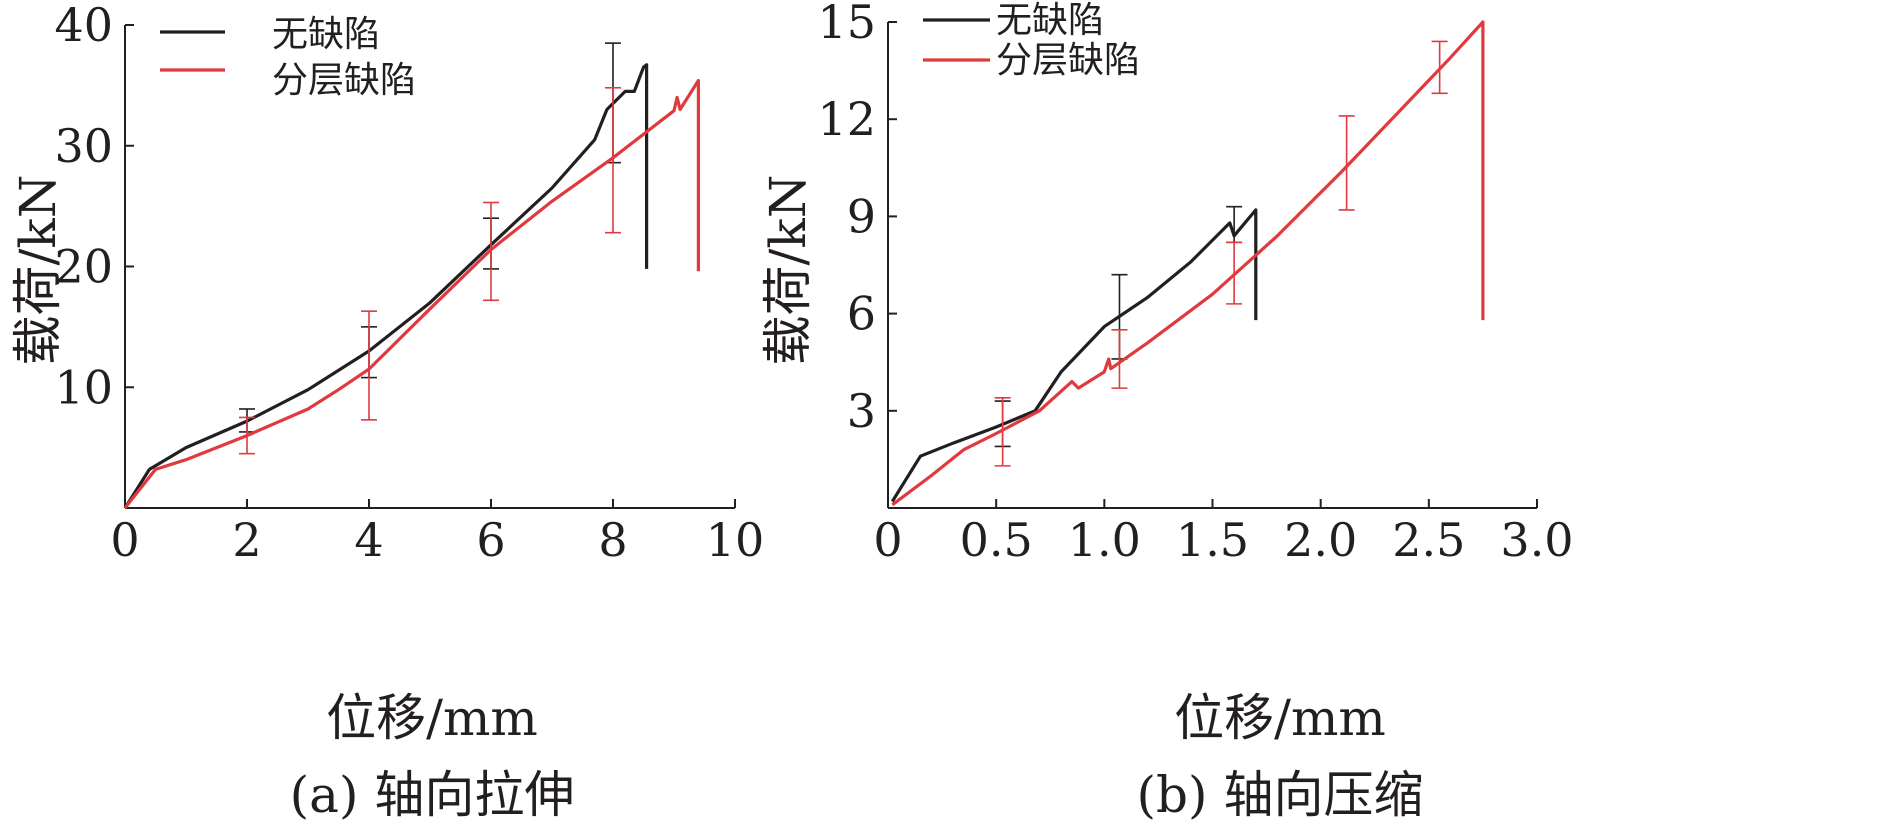 The image size is (1880, 830). What do you see at coordinates (861, 314) in the screenshot?
I see `chart-b-y-tick-label: 6` at bounding box center [861, 314].